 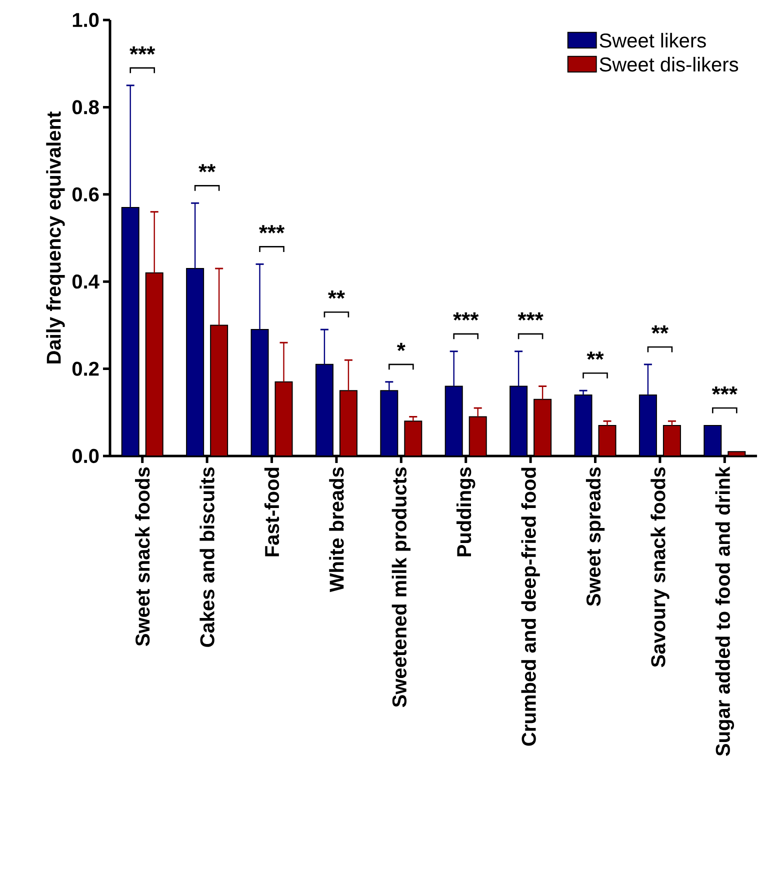 I want to click on x-tick-label: Sugar added to food and drink, so click(x=724, y=611).